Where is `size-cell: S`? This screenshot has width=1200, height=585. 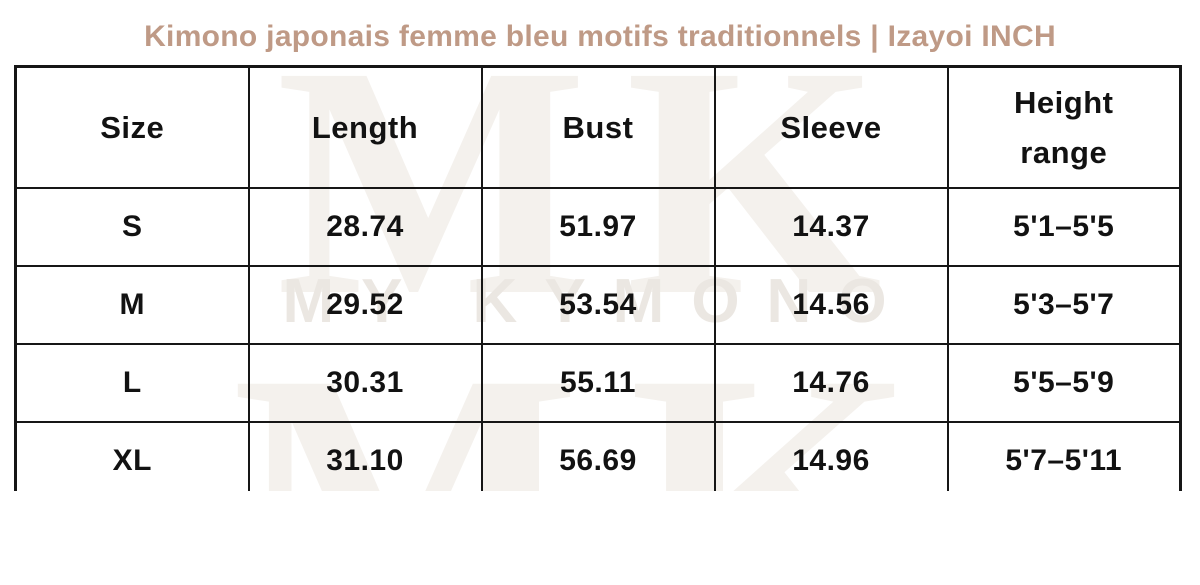 size-cell: S is located at coordinates (132, 227).